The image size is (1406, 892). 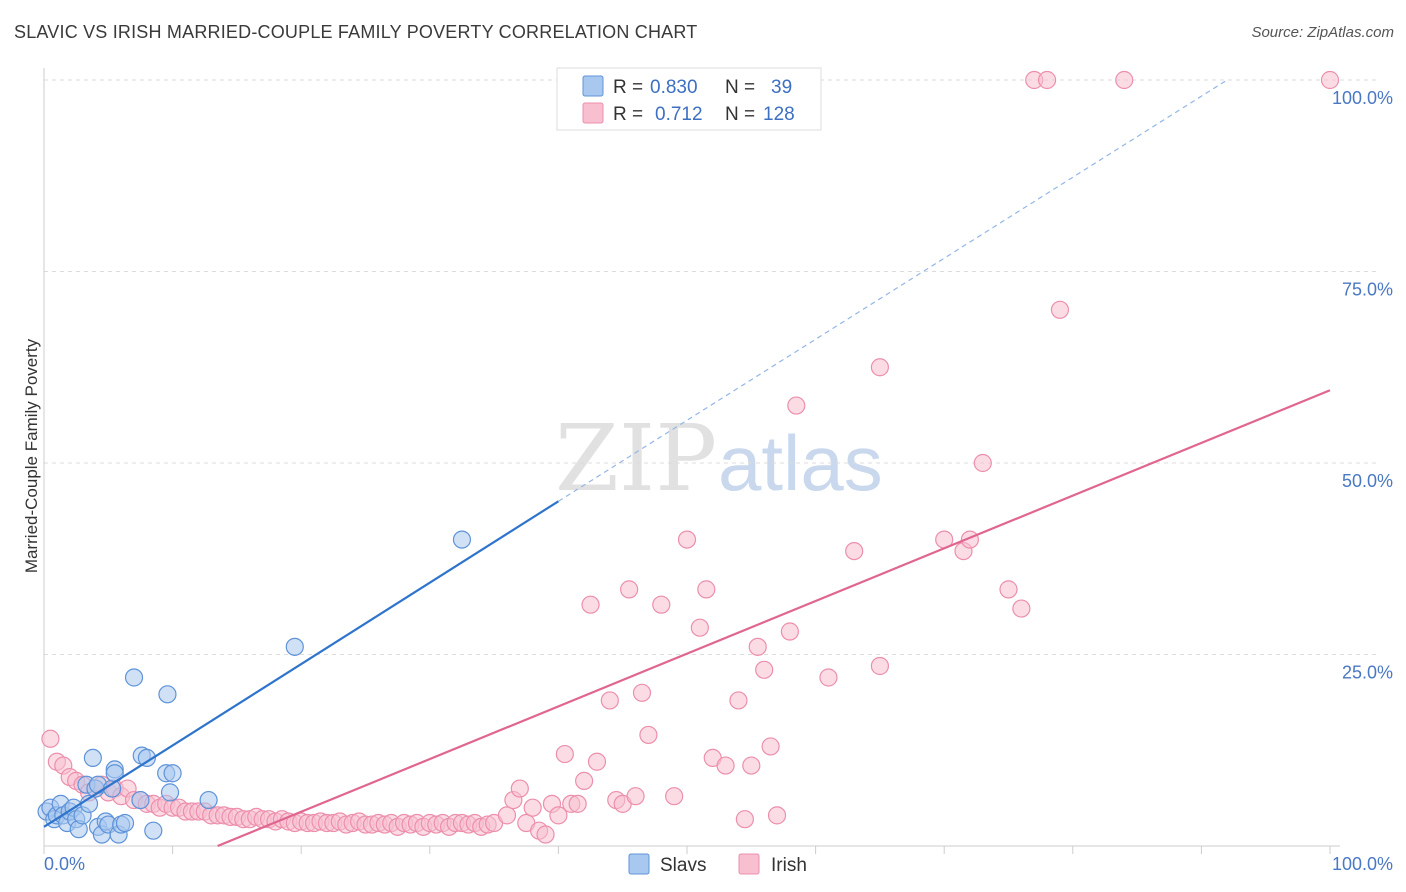 What do you see at coordinates (639, 864) in the screenshot?
I see `bottom-legend-swatch-slavs` at bounding box center [639, 864].